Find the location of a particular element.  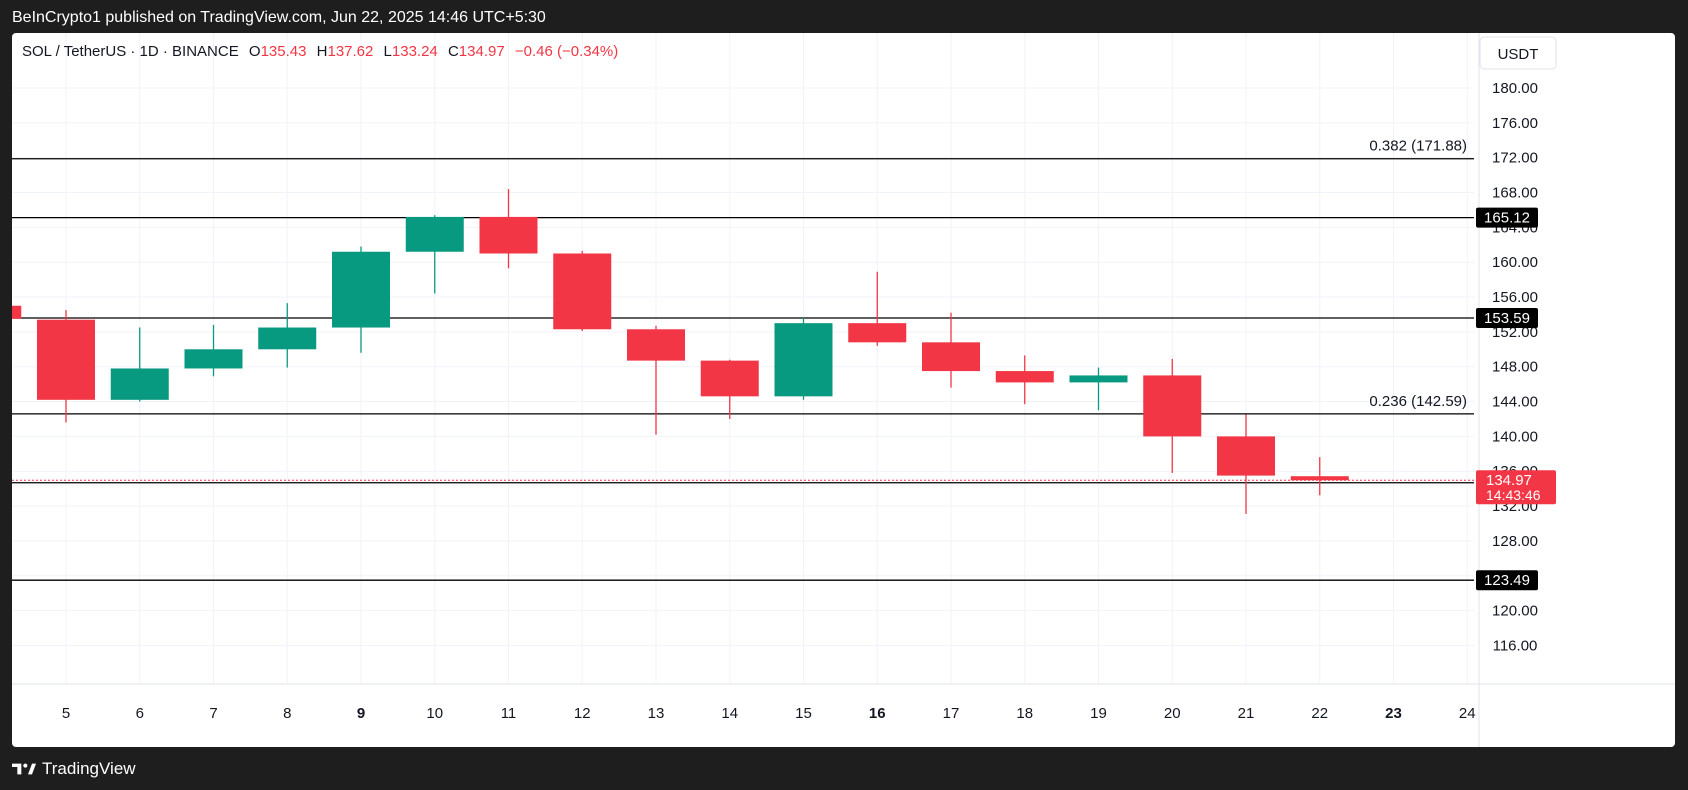

currency-label: USDT is located at coordinates (1518, 54).